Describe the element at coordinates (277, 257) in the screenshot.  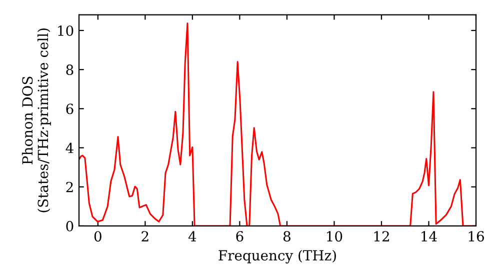
I see `x-axis-title: Frequency (THz)` at that location.